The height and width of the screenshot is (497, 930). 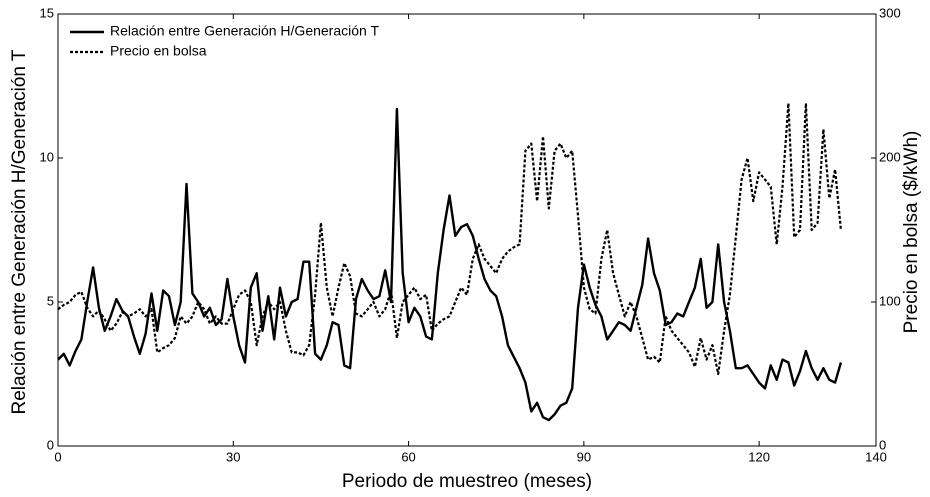 I want to click on y2-tick-label: 100, so click(x=890, y=300).